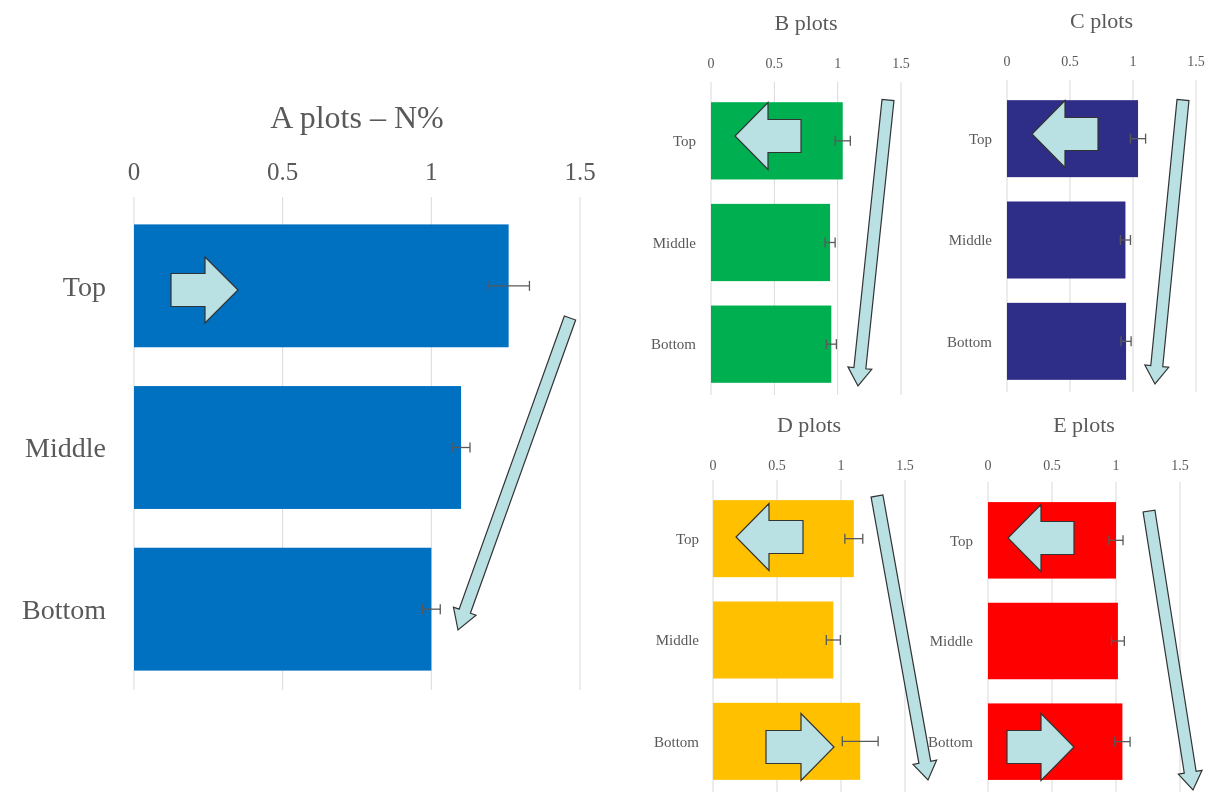 The image size is (1217, 794). What do you see at coordinates (1101, 20) in the screenshot?
I see `chart-title: C plots` at bounding box center [1101, 20].